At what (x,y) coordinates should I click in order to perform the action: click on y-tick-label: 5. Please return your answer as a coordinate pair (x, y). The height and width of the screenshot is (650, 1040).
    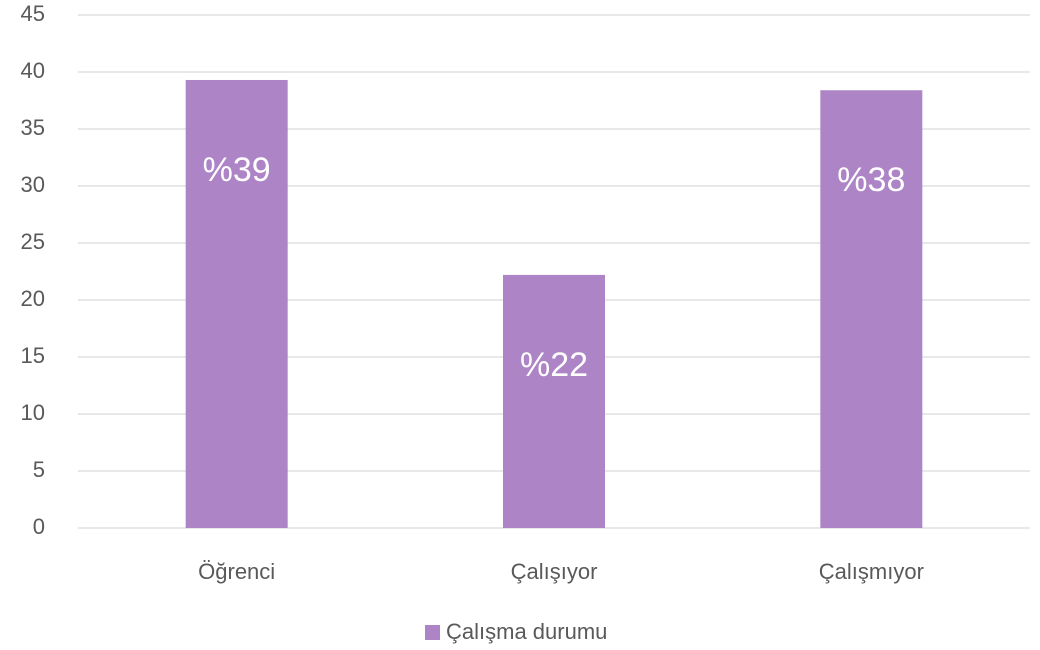
    Looking at the image, I should click on (39, 469).